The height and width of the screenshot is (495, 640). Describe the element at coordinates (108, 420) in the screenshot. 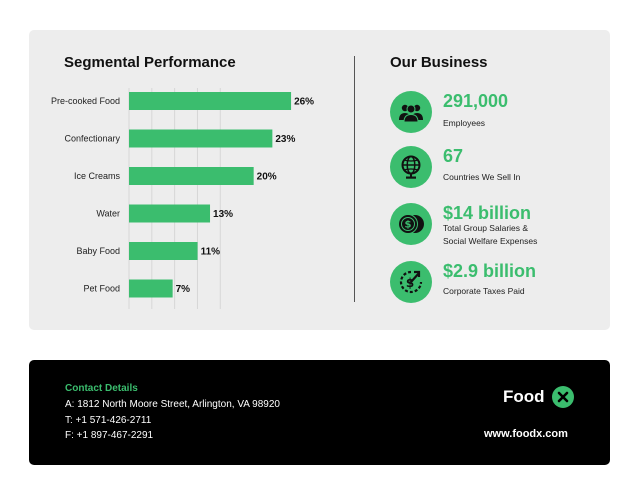

I see `phone-line: T: +1 571-426-2711` at that location.